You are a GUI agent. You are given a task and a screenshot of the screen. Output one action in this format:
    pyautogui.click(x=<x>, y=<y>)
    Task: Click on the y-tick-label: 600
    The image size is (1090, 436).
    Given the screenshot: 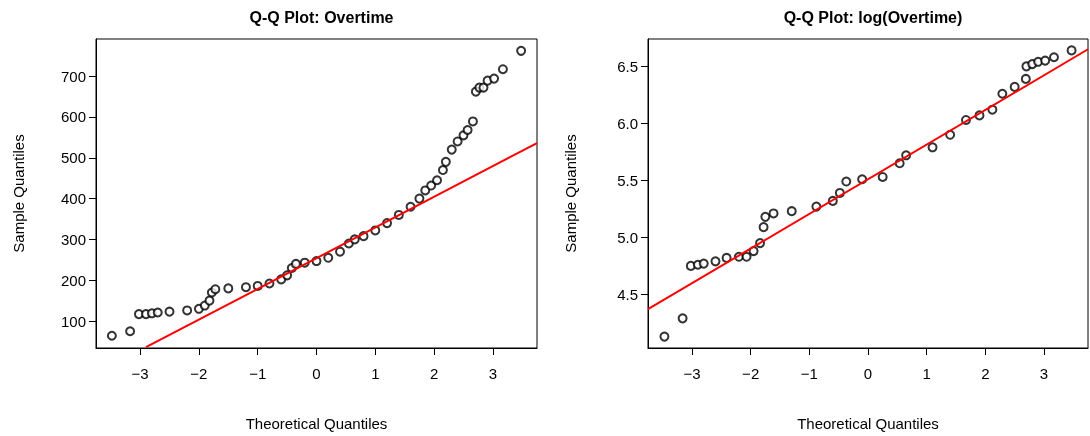 What is the action you would take?
    pyautogui.click(x=73, y=117)
    